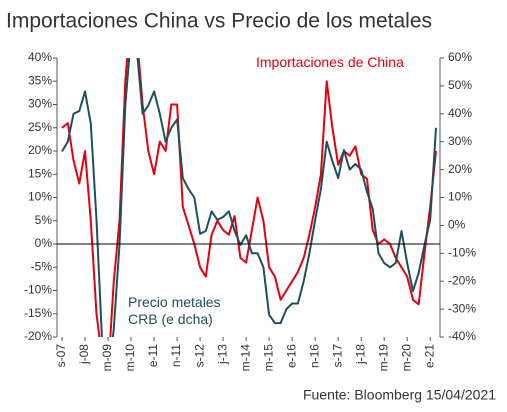 This screenshot has width=507, height=412. Describe the element at coordinates (42, 266) in the screenshot. I see `y-tick-label: -5%` at that location.